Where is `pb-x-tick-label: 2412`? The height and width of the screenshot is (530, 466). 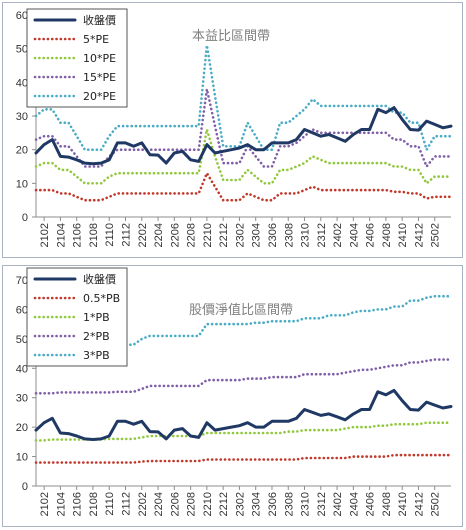
pb-x-tick-label: 2412 is located at coordinates (419, 504).